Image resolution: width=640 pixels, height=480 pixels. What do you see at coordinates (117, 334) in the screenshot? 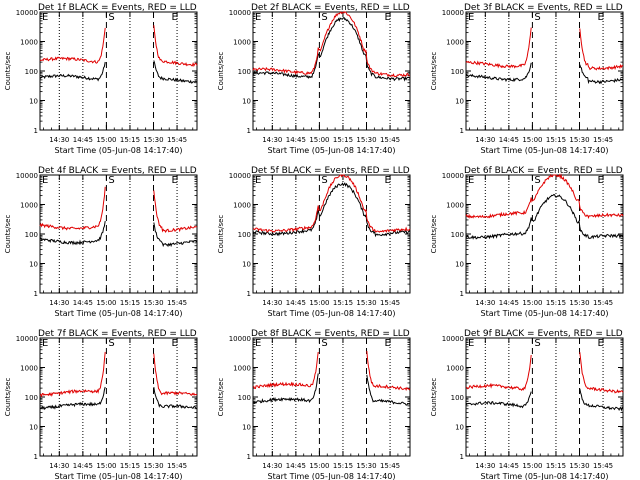
I see `panel-title: Det 7f BLACK = Events, RED = LLD` at bounding box center [117, 334].